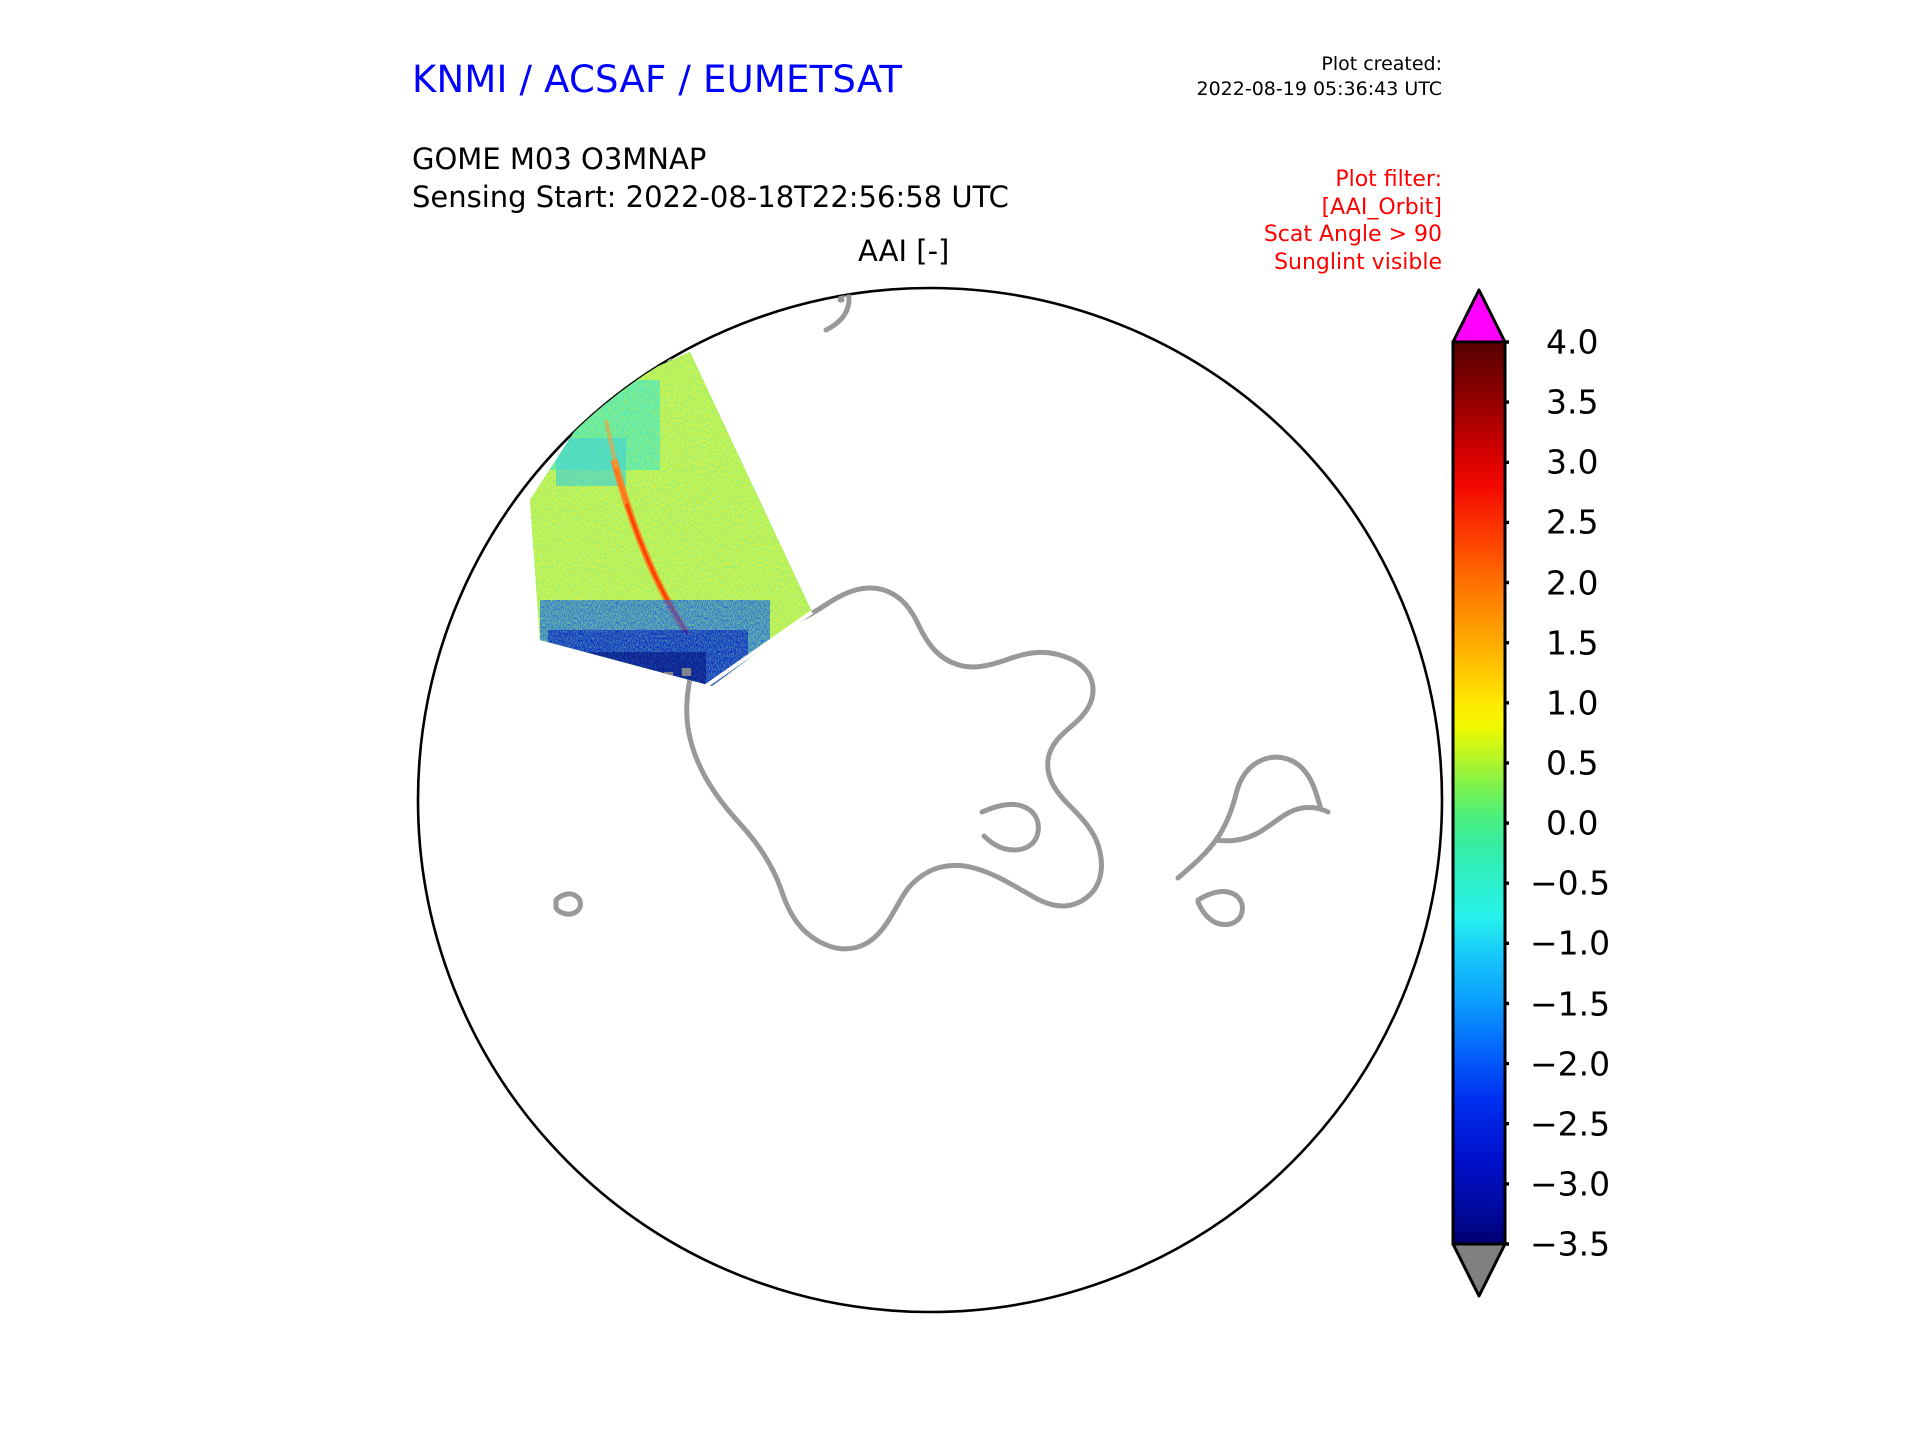 This screenshot has width=1920, height=1440. I want to click on colorbar, so click(1479, 793).